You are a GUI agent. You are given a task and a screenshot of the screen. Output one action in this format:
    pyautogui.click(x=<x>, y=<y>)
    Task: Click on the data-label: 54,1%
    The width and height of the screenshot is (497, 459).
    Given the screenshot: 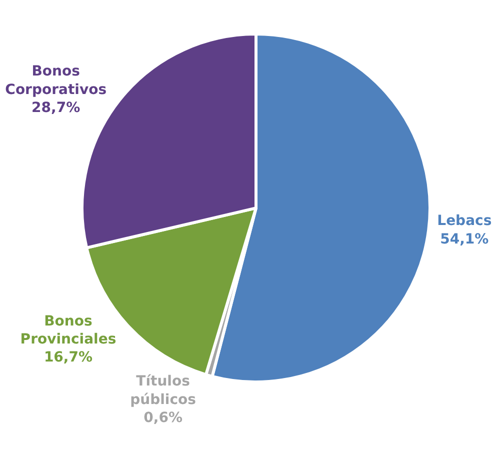 What is the action you would take?
    pyautogui.click(x=464, y=239)
    